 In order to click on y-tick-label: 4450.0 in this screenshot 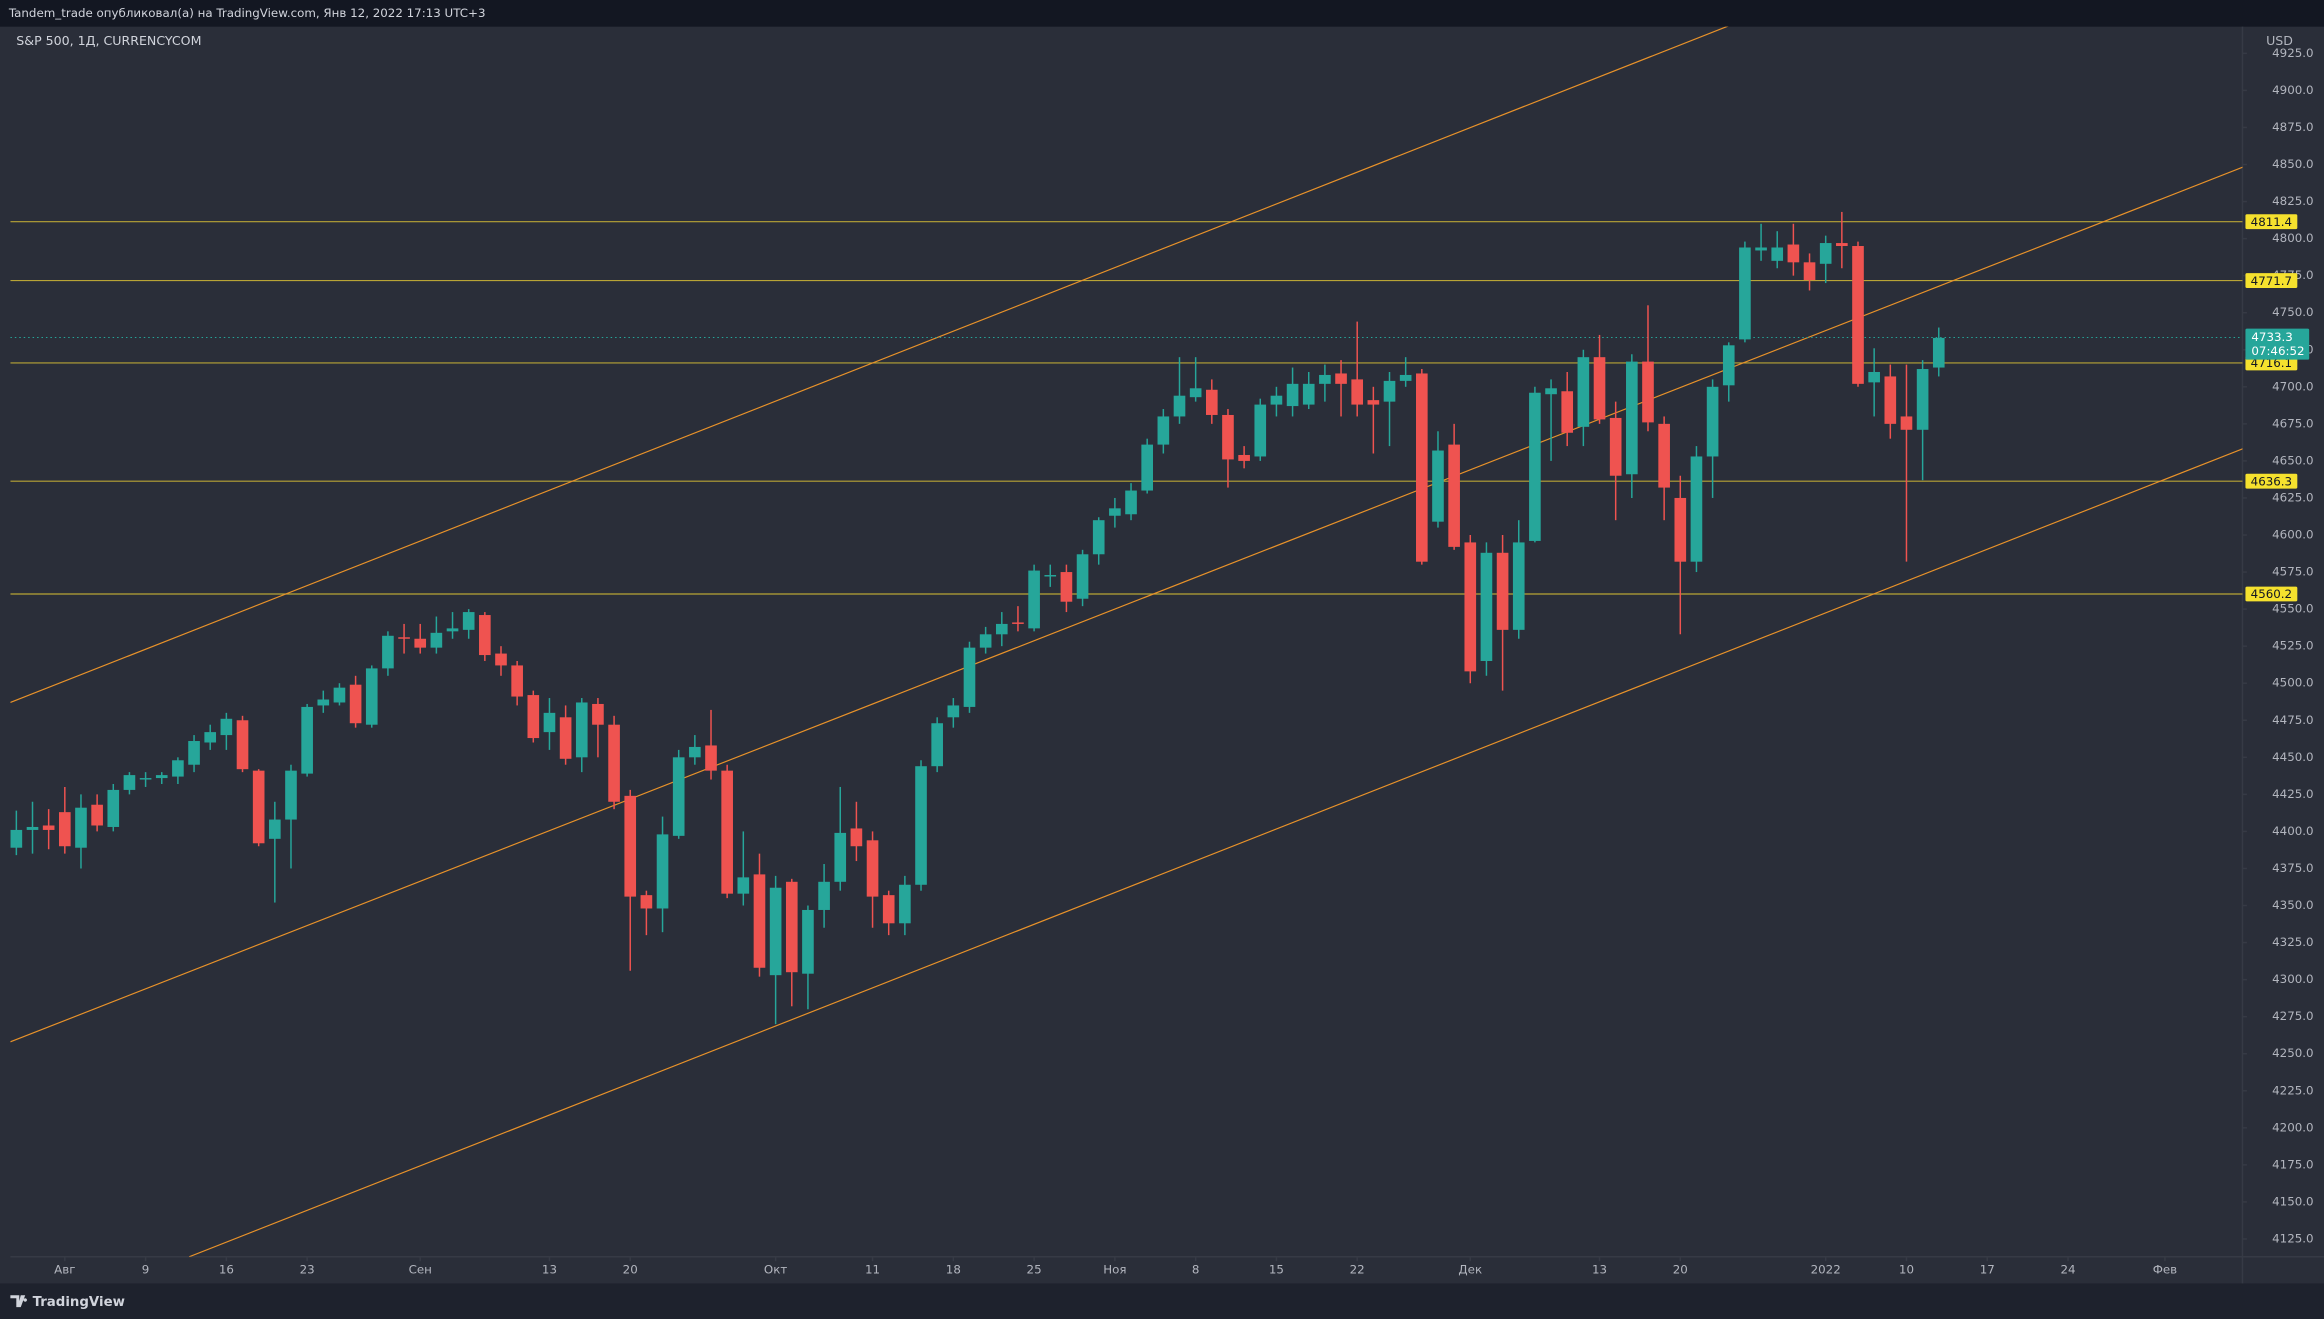, I will do `click(2292, 757)`.